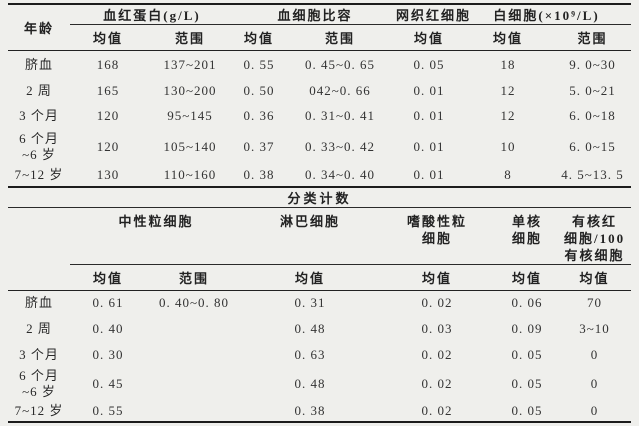 The height and width of the screenshot is (426, 639). I want to click on wbc-range-subheader: 范围, so click(593, 37).